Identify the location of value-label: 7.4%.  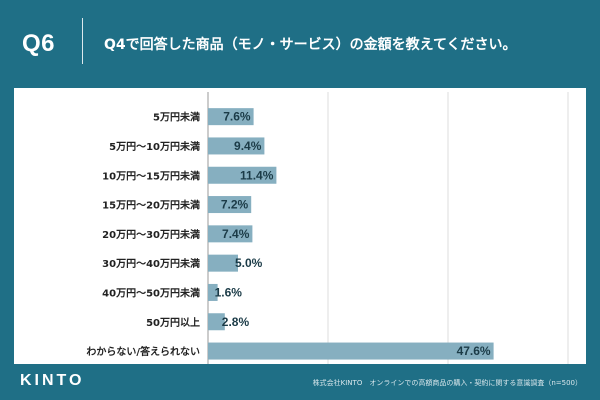
(236, 234).